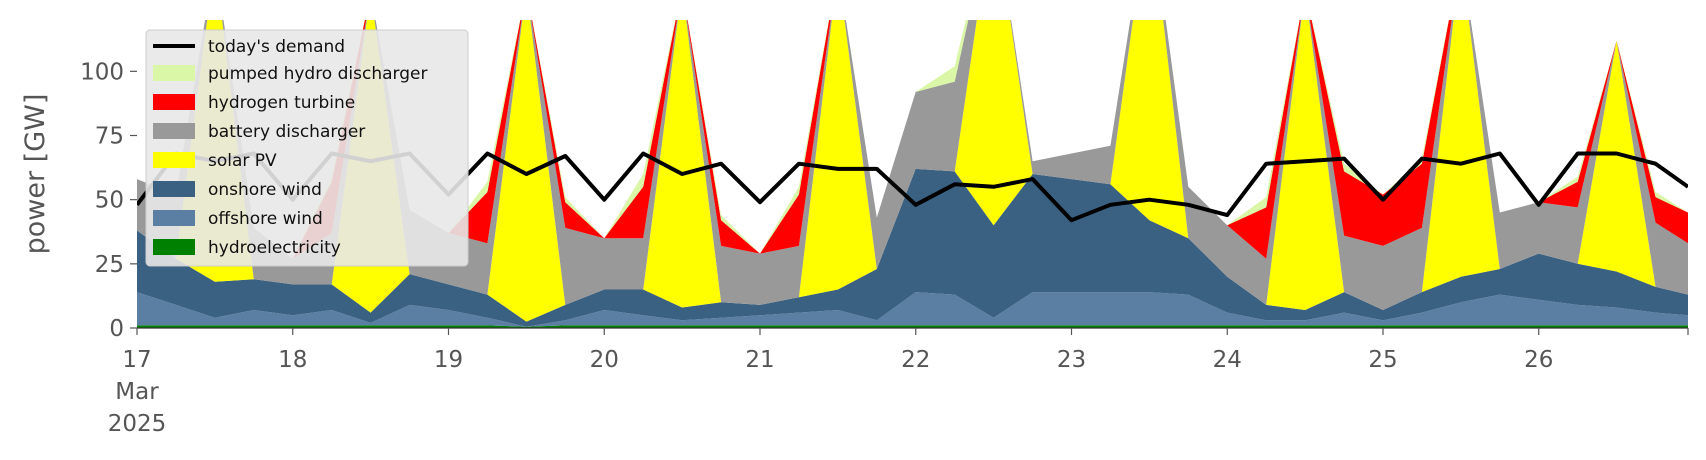 The width and height of the screenshot is (1706, 460). Describe the element at coordinates (265, 219) in the screenshot. I see `legend-label: offshore wind` at that location.